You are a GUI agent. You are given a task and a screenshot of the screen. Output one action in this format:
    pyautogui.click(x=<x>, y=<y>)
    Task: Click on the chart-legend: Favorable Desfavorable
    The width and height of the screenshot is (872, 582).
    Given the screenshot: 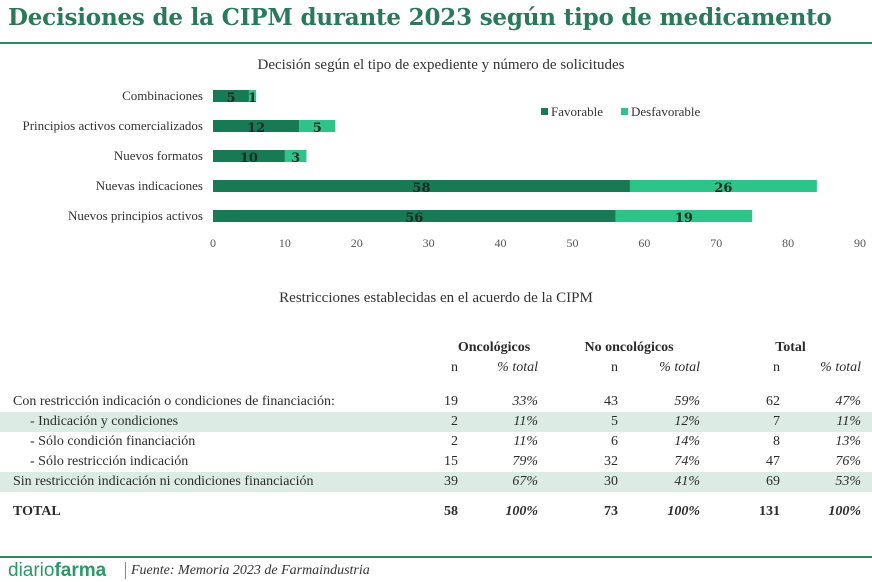 What is the action you would take?
    pyautogui.click(x=621, y=111)
    